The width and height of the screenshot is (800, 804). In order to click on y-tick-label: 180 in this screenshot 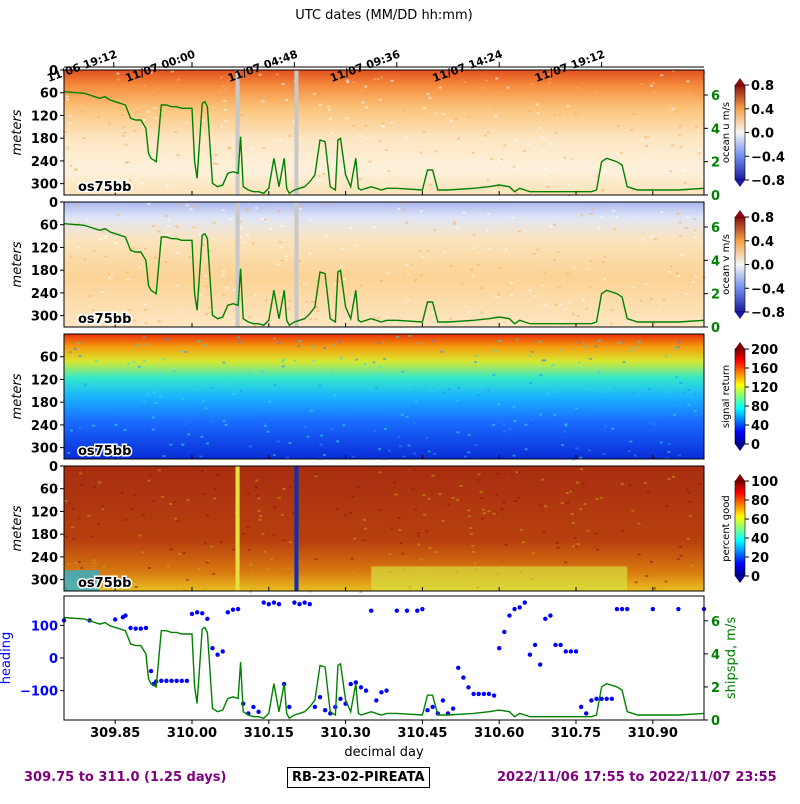, I will do `click(44, 271)`.